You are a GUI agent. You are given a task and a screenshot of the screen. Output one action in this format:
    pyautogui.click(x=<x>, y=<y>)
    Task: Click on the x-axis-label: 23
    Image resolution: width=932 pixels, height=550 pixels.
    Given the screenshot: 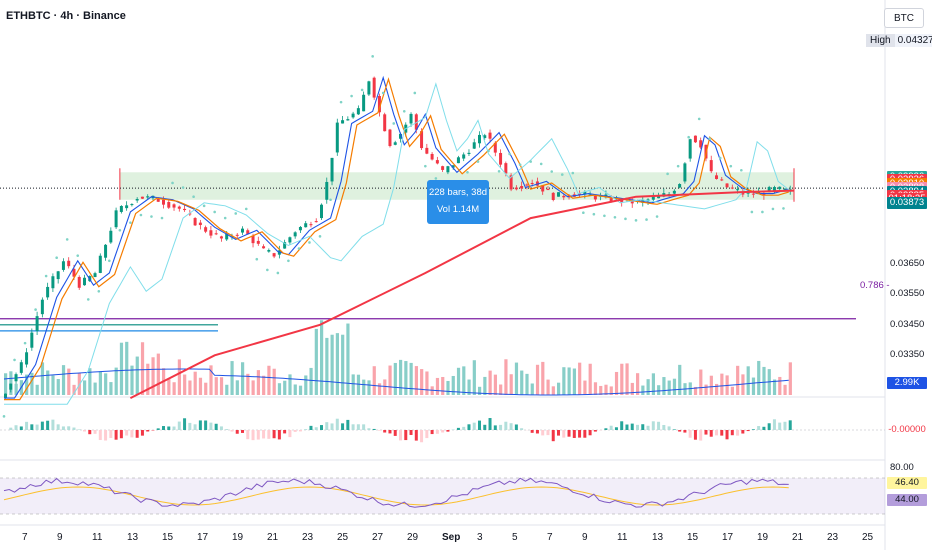 What is the action you would take?
    pyautogui.click(x=308, y=537)
    